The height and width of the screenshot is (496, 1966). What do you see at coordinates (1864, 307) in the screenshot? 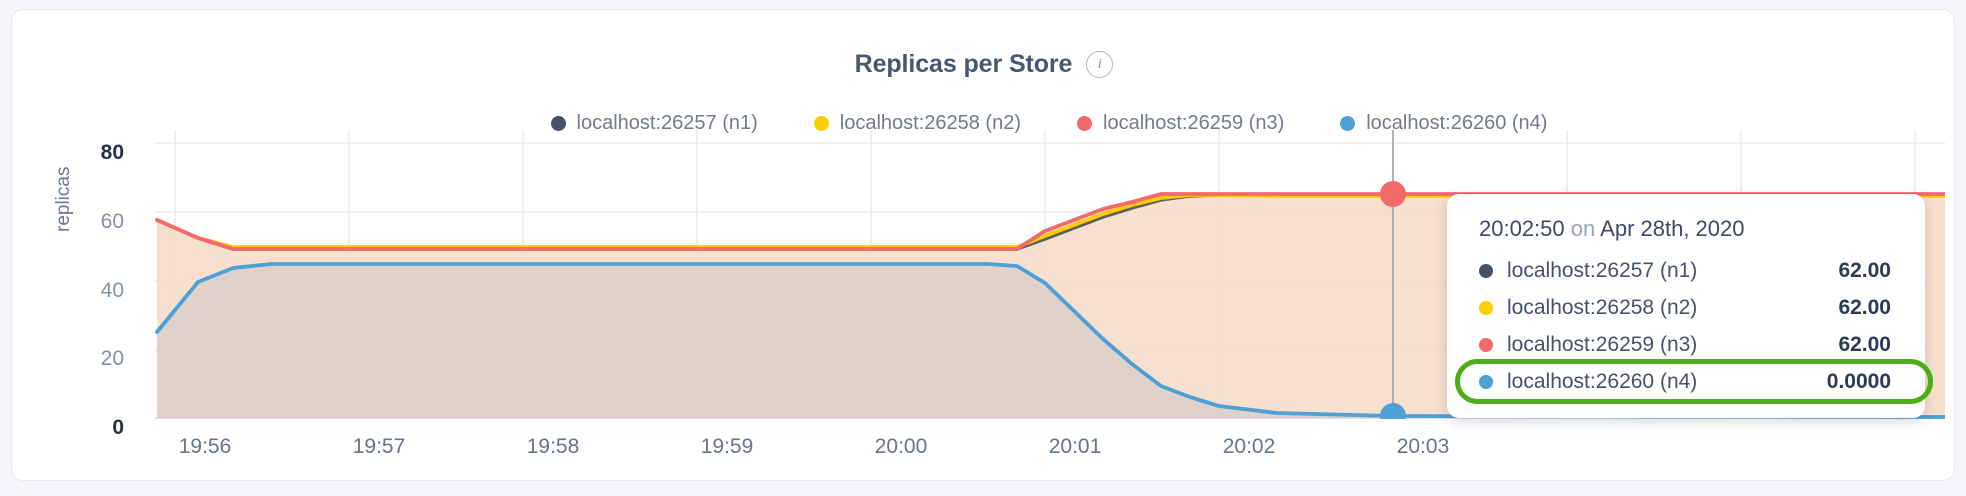
I see `tooltip-value-n2: 62.00` at bounding box center [1864, 307].